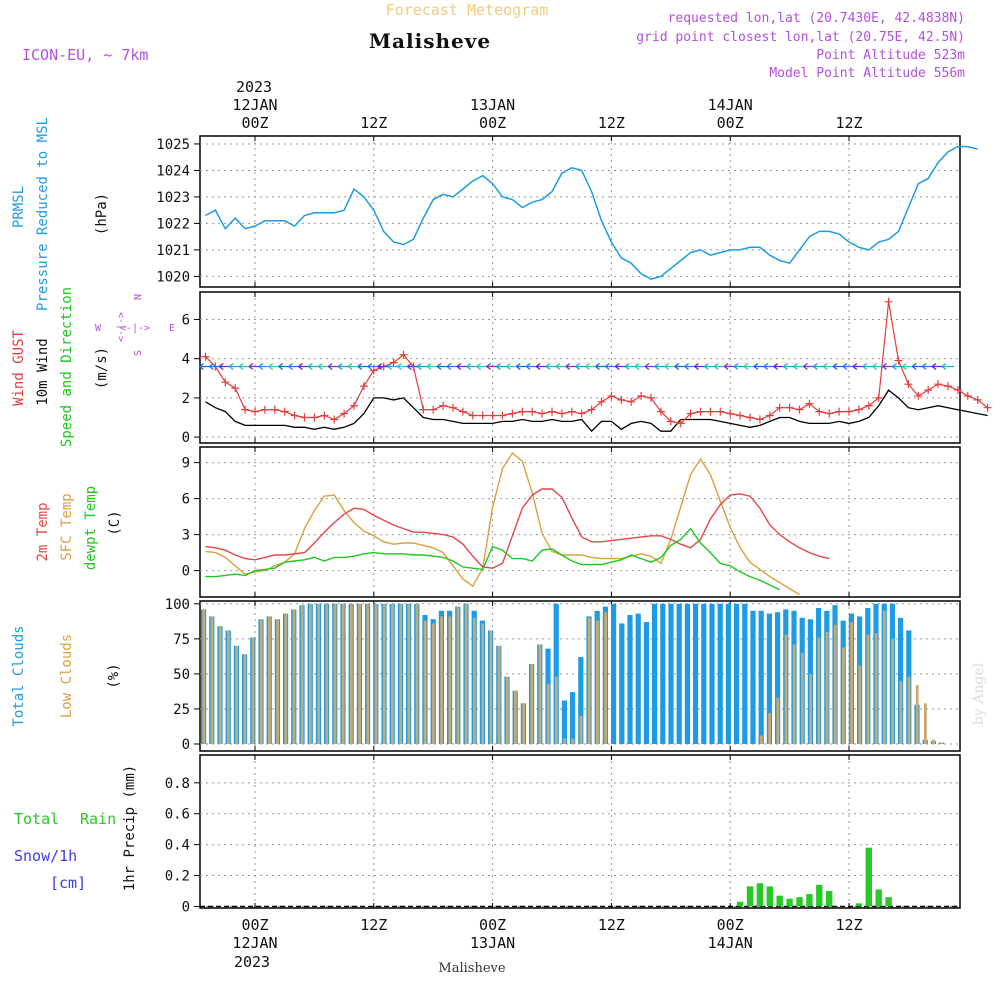 The width and height of the screenshot is (1000, 1000). What do you see at coordinates (177, 846) in the screenshot?
I see `y-tick-label: 0.4` at bounding box center [177, 846].